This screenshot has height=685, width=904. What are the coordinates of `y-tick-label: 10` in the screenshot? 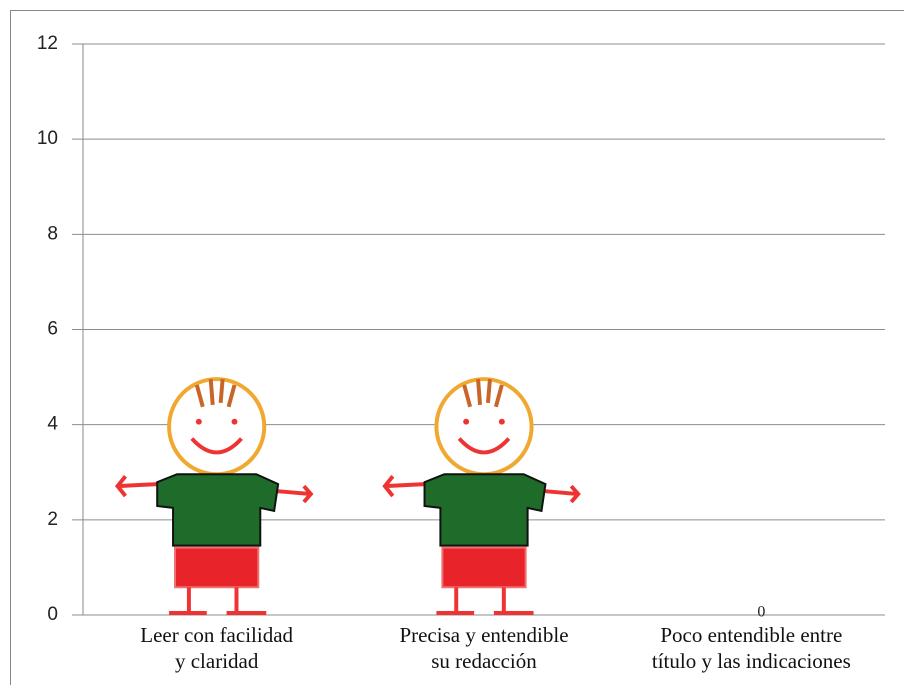 It's located at (47, 138).